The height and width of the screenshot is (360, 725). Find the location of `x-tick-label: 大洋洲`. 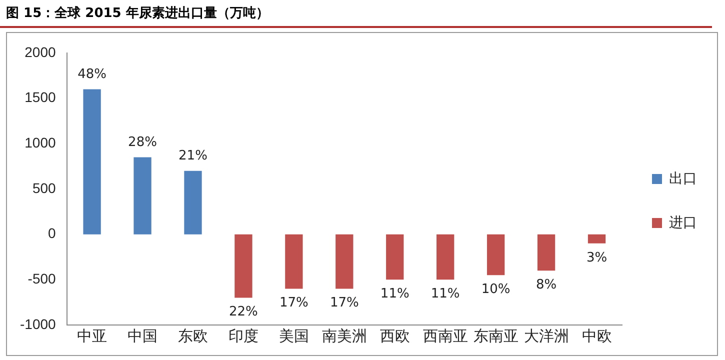

x-tick-label: 大洋洲 is located at coordinates (546, 337).